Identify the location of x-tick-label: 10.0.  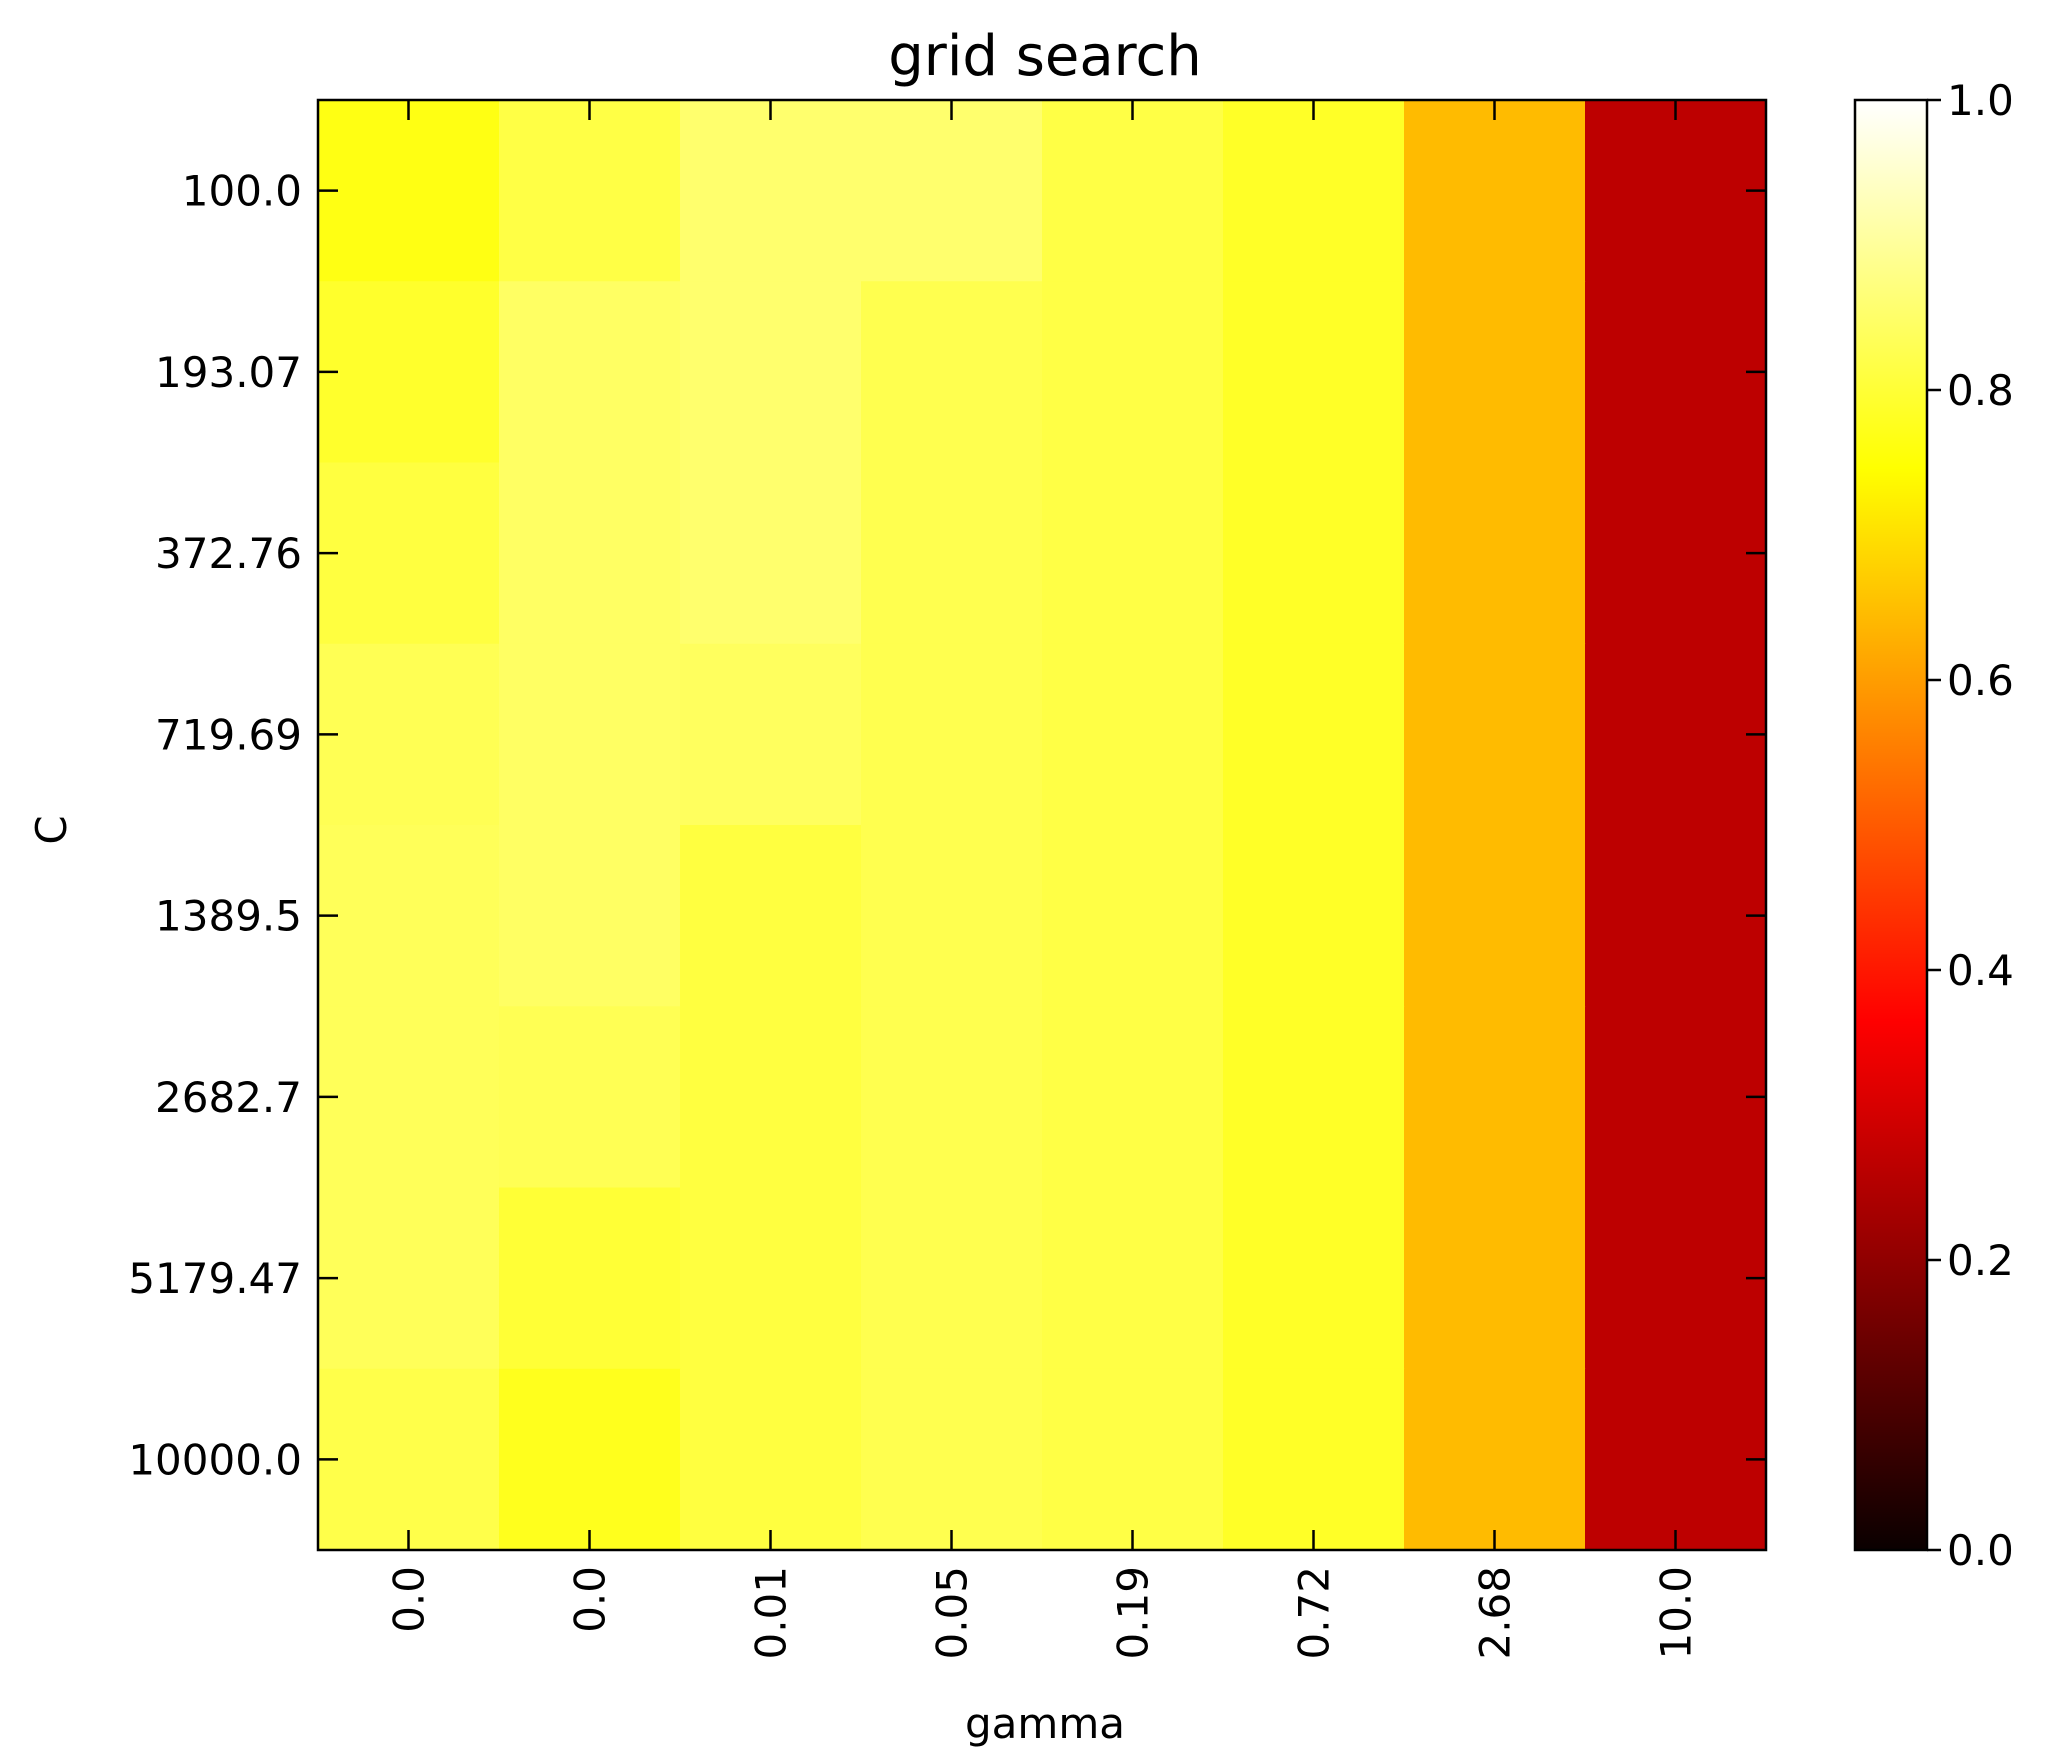
(1676, 1613).